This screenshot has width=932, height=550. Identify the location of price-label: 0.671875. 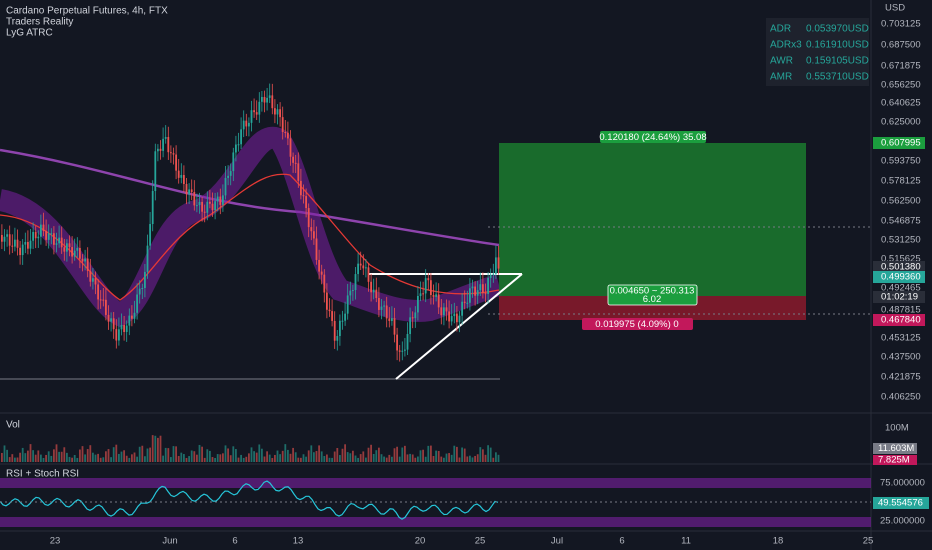
(901, 66).